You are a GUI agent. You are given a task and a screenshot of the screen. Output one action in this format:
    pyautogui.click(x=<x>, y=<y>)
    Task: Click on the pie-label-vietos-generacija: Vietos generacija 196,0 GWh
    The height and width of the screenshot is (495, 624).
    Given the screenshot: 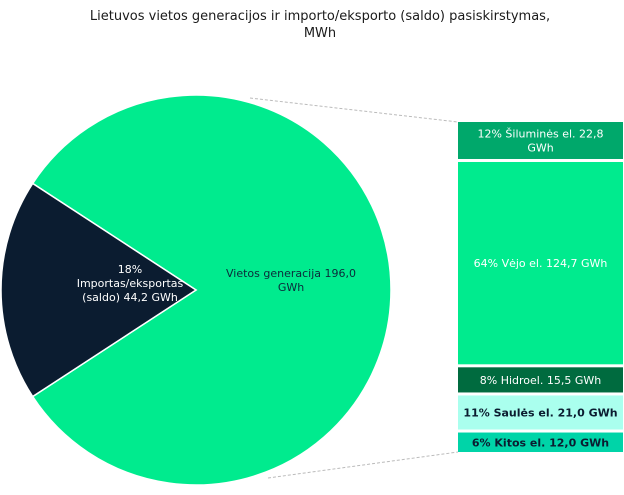 What is the action you would take?
    pyautogui.click(x=291, y=280)
    